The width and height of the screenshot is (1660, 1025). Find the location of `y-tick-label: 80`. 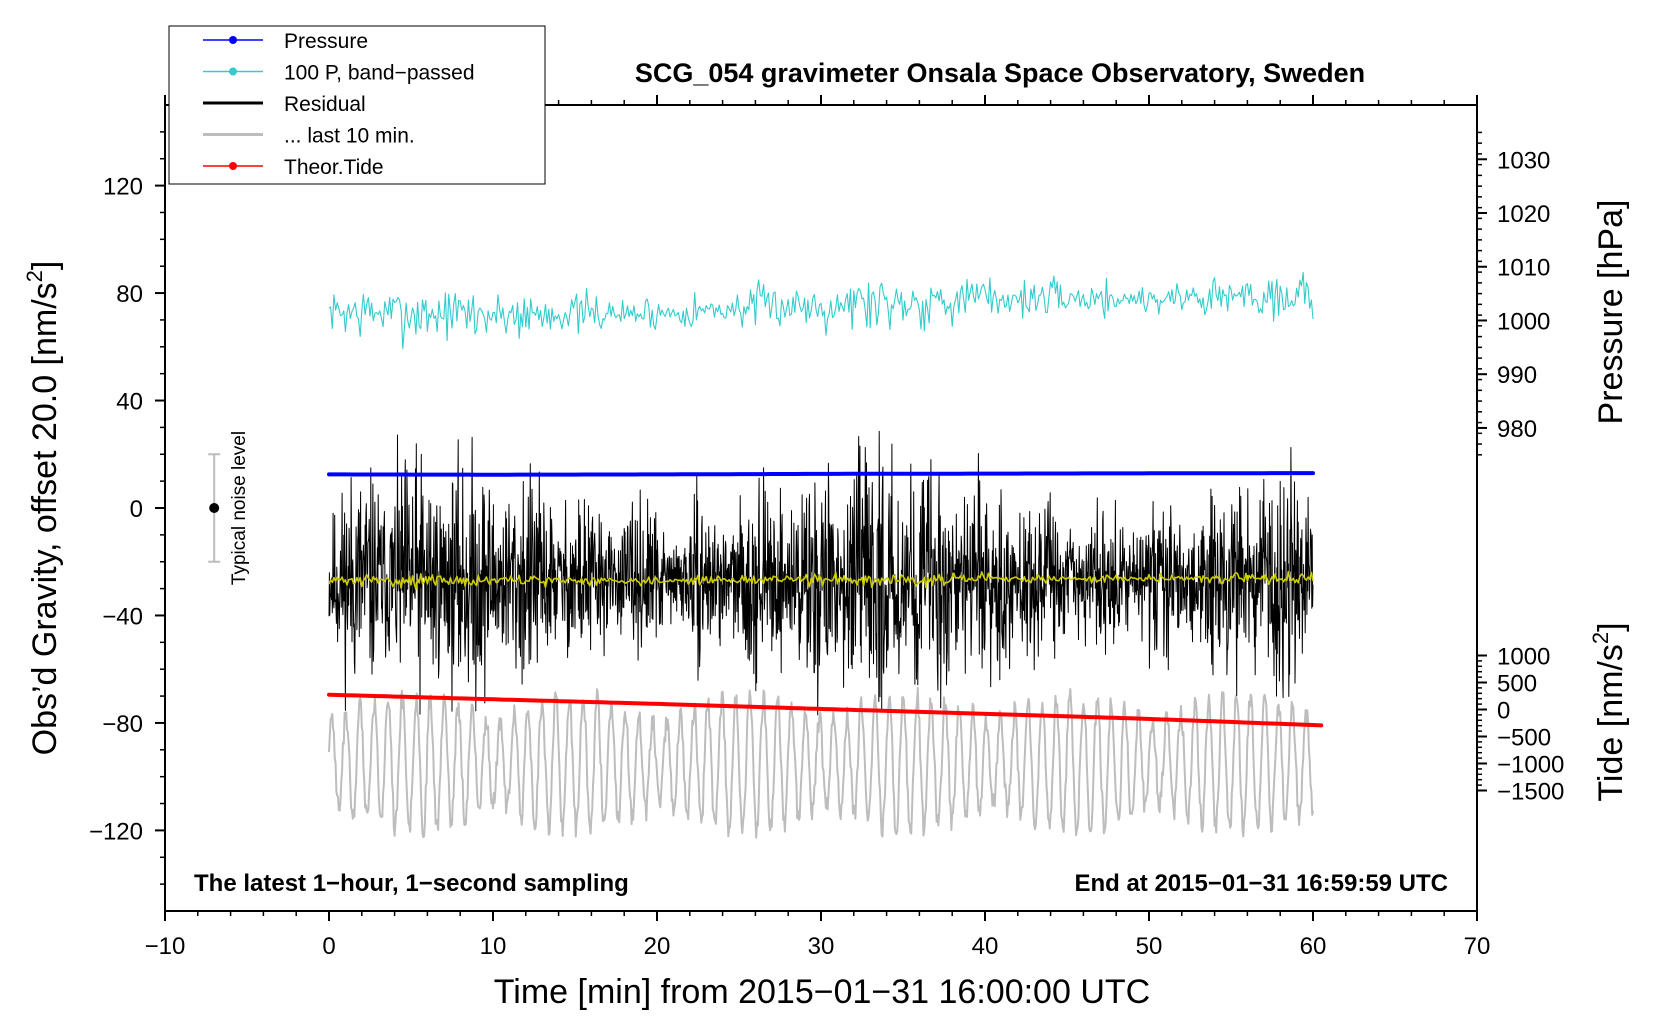

y-tick-label: 80 is located at coordinates (129, 294).